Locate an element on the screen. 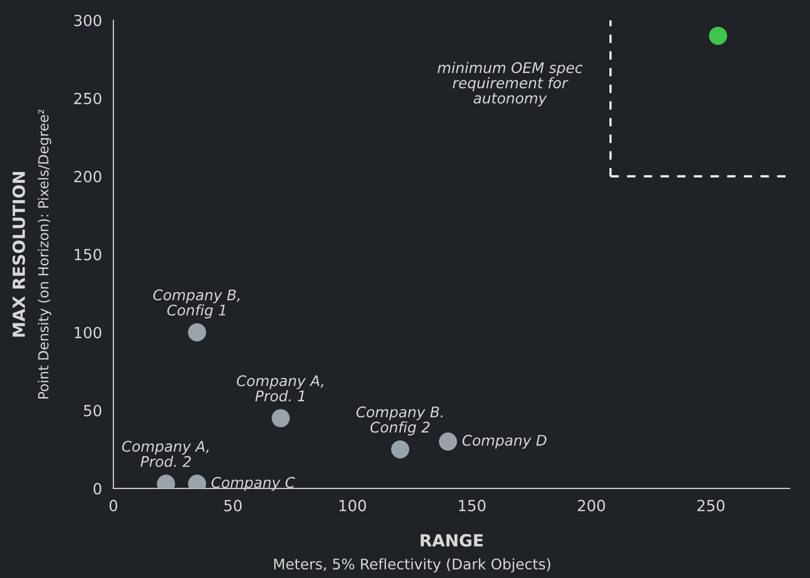  annotation: Company D is located at coordinates (504, 441).